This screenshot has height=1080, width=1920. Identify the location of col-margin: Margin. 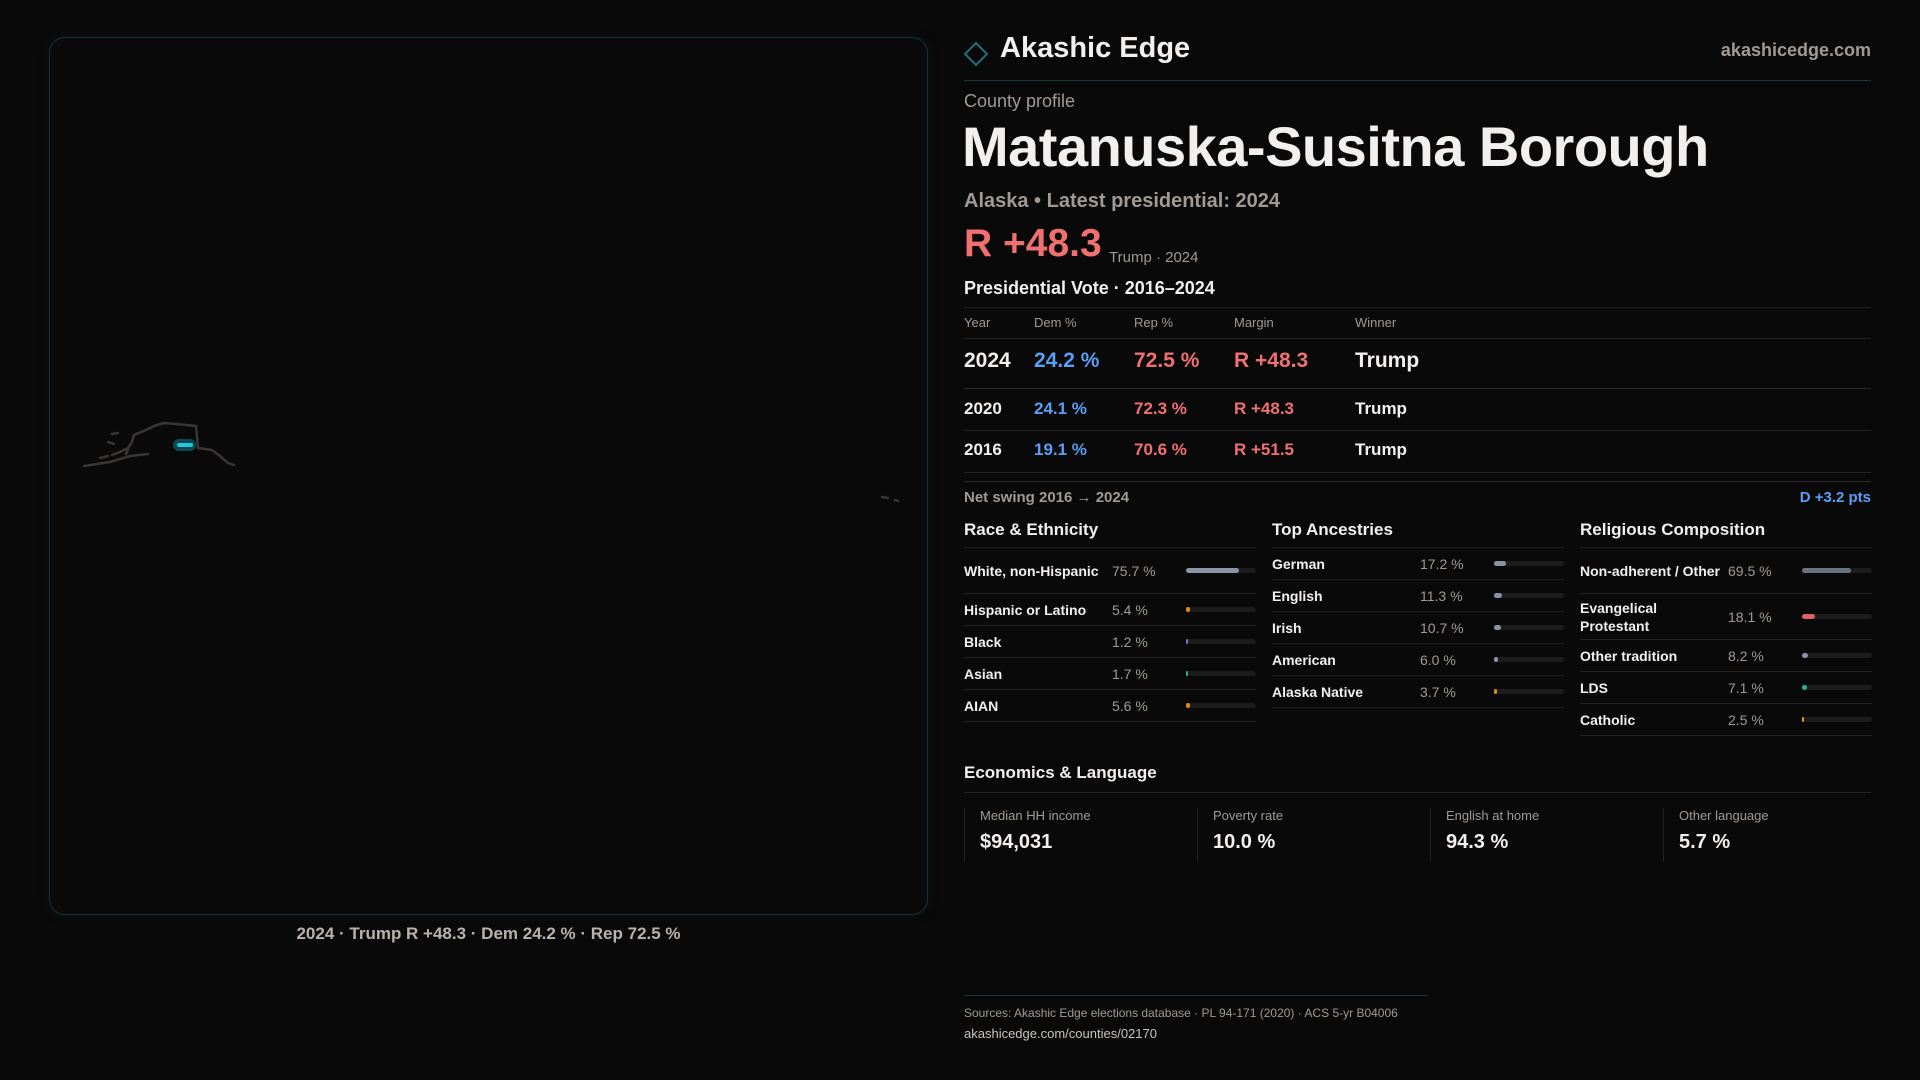
(1254, 322).